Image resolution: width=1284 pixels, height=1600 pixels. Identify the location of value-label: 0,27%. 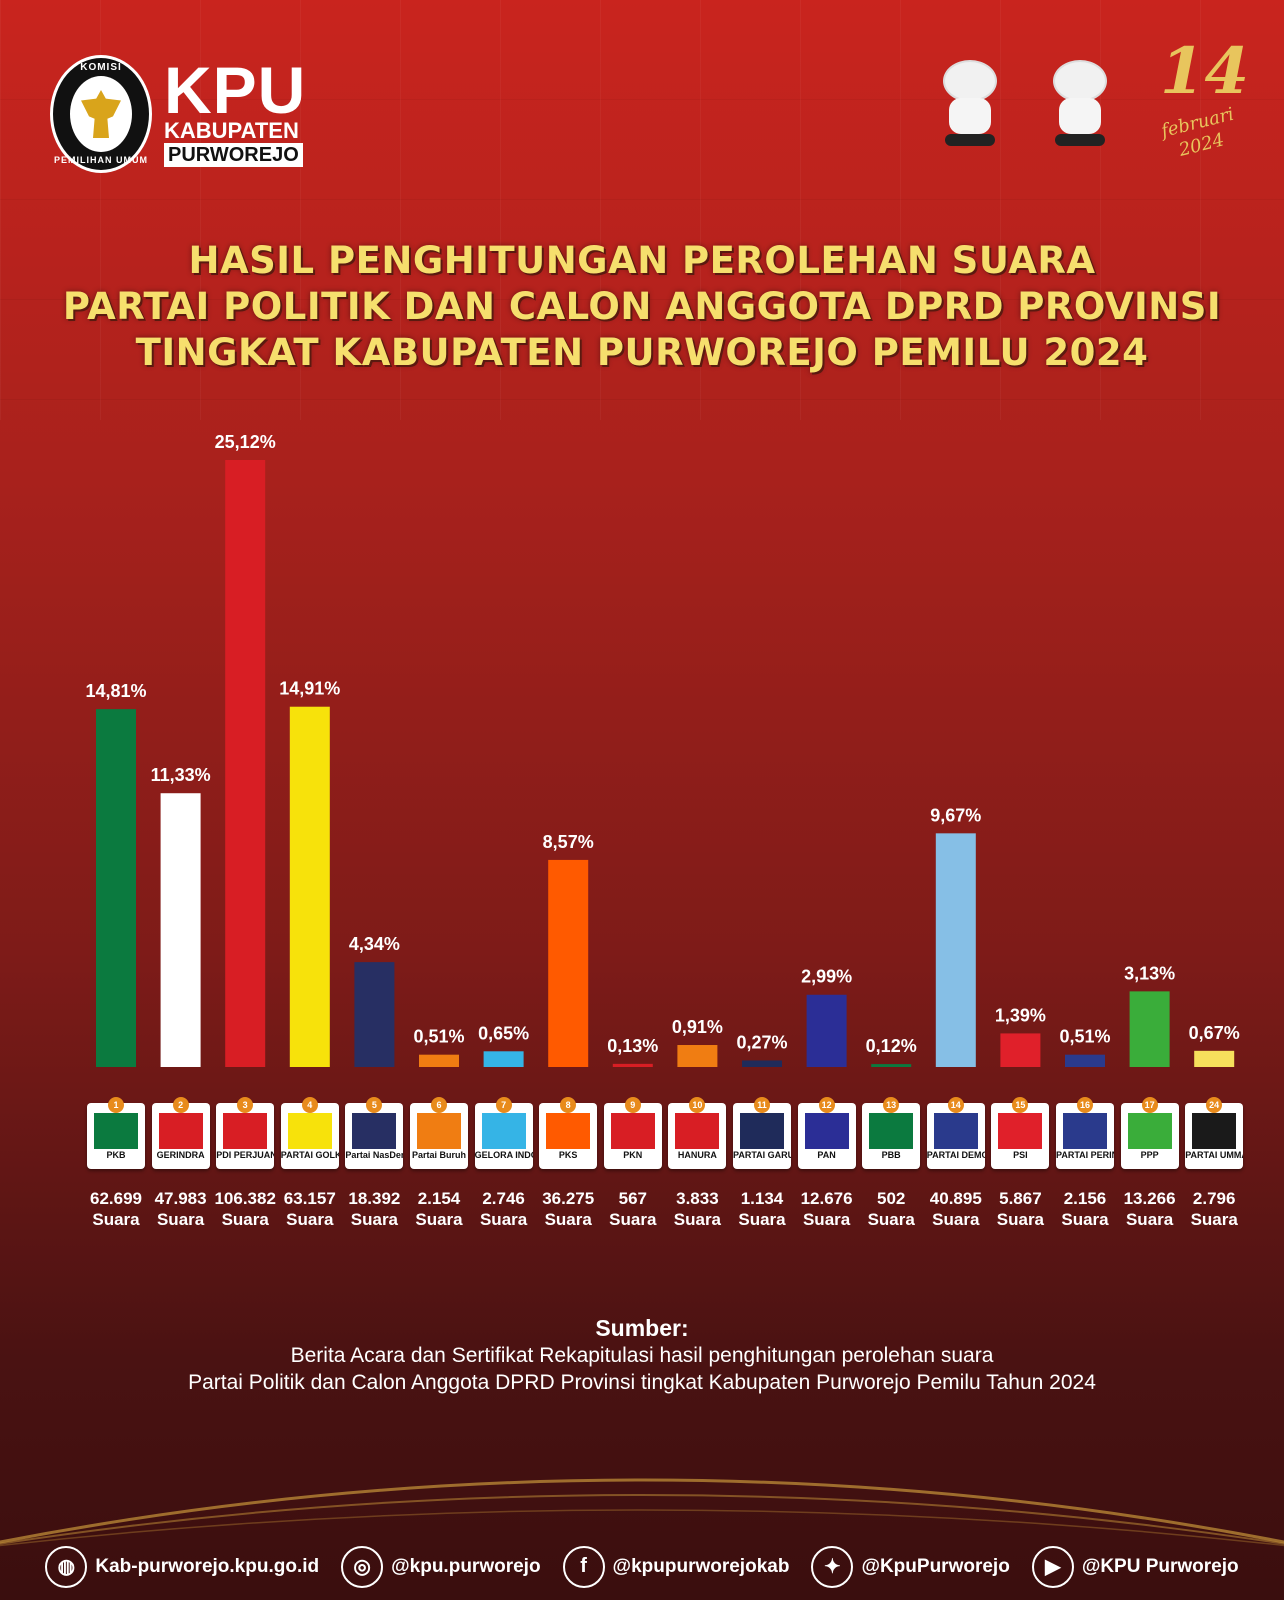
(761, 1042).